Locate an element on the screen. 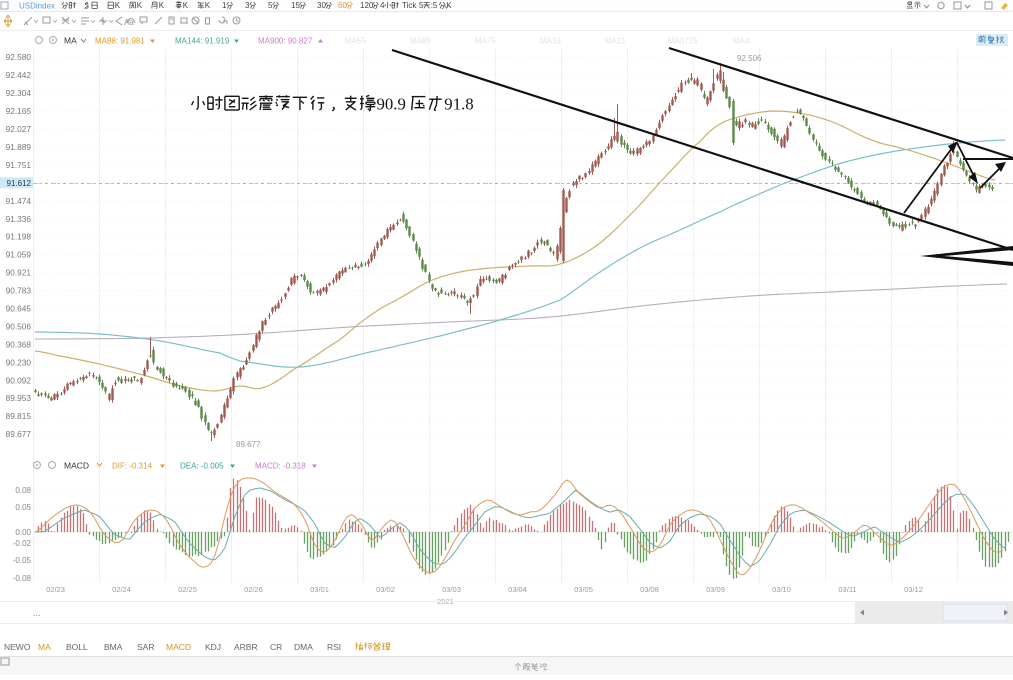 The width and height of the screenshot is (1013, 680). svg-text: 92.027 is located at coordinates (19, 129).